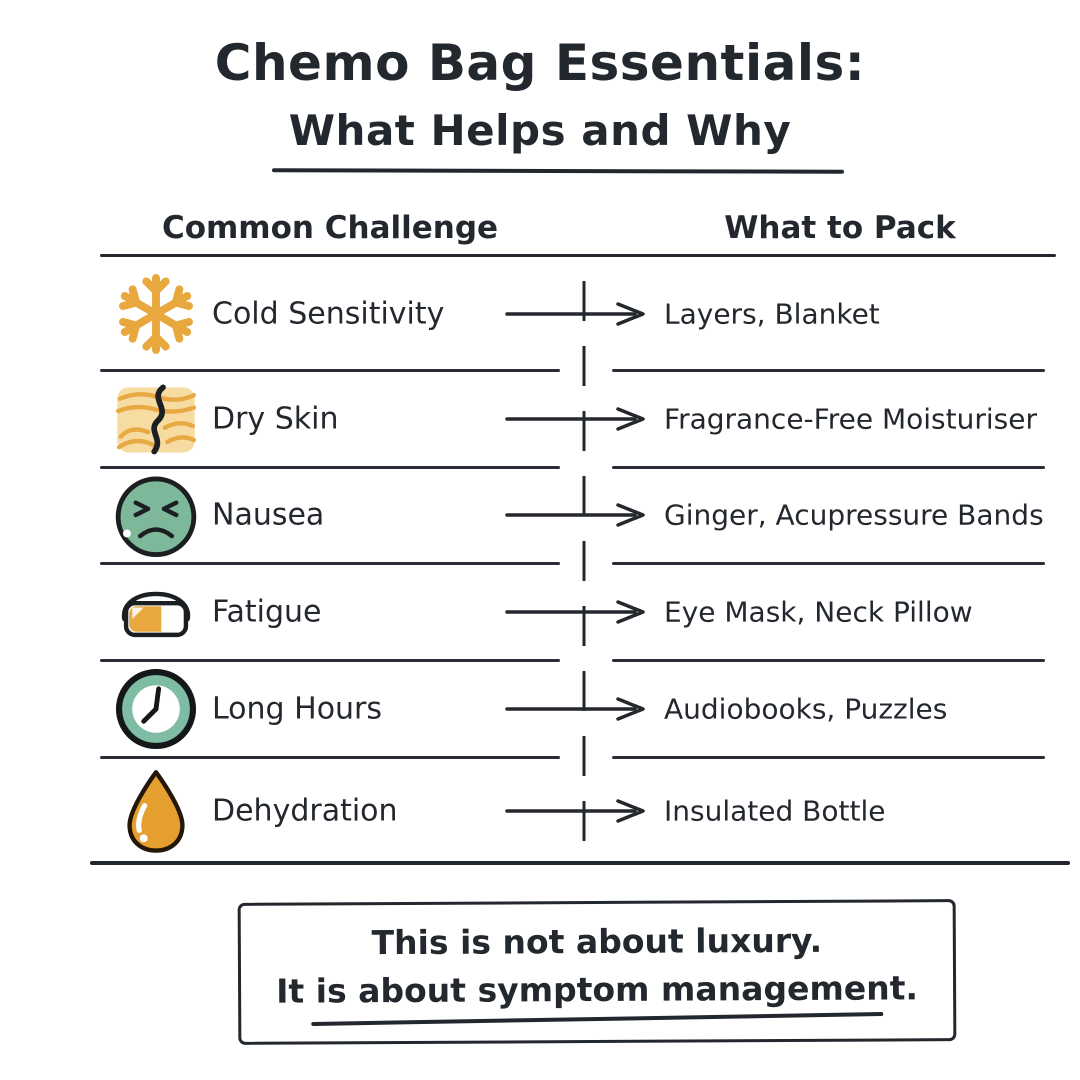 Image resolution: width=1080 pixels, height=1080 pixels. What do you see at coordinates (156, 709) in the screenshot?
I see `clock-icon` at bounding box center [156, 709].